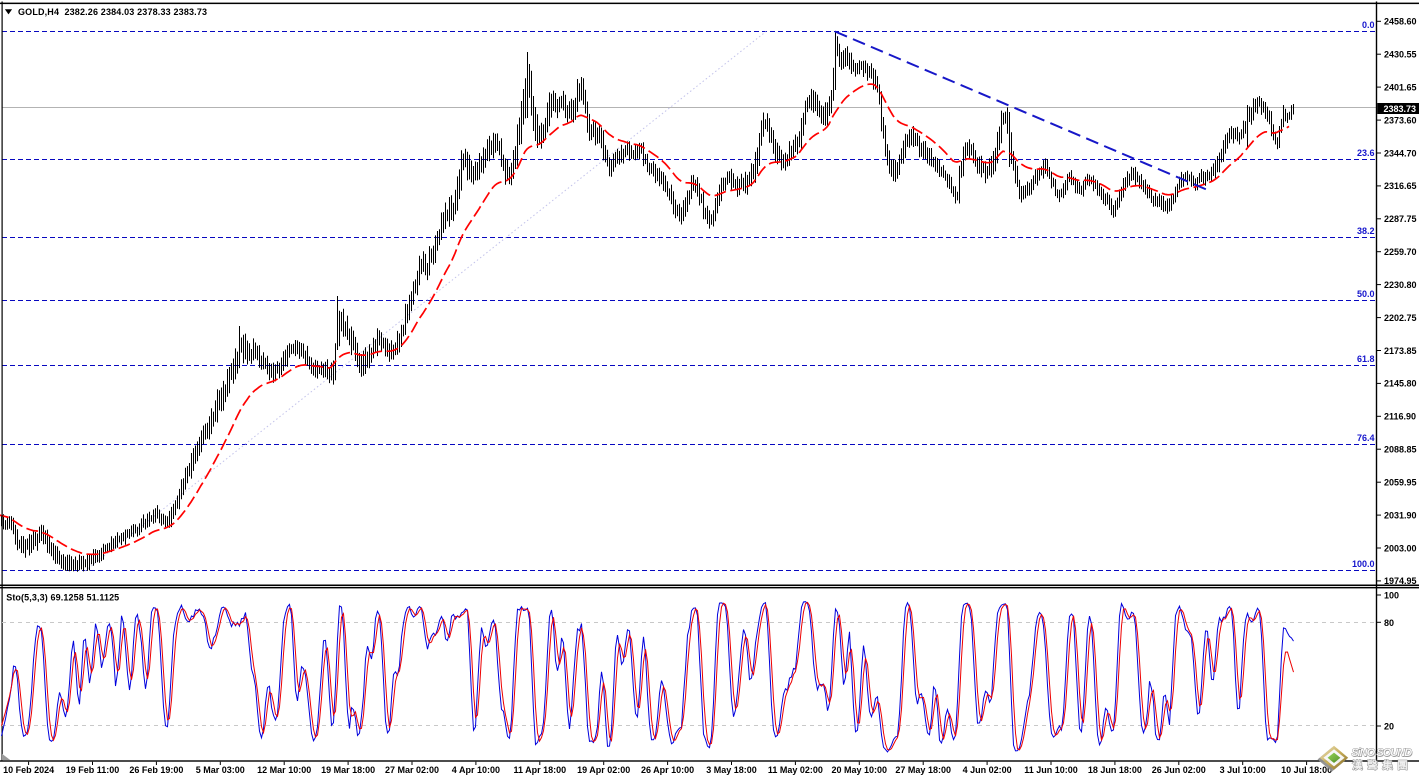 This screenshot has width=1419, height=780. What do you see at coordinates (1115, 770) in the screenshot?
I see `svg-text: 18 Jun 18:00` at bounding box center [1115, 770].